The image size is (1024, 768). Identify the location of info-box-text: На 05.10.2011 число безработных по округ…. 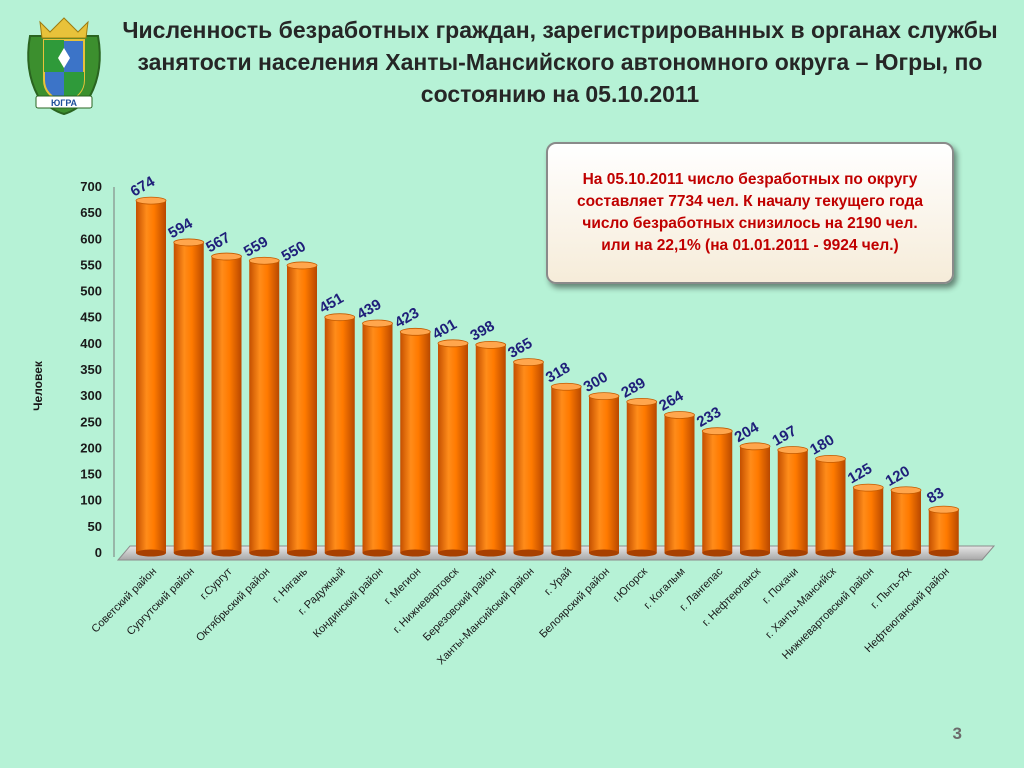
(750, 212).